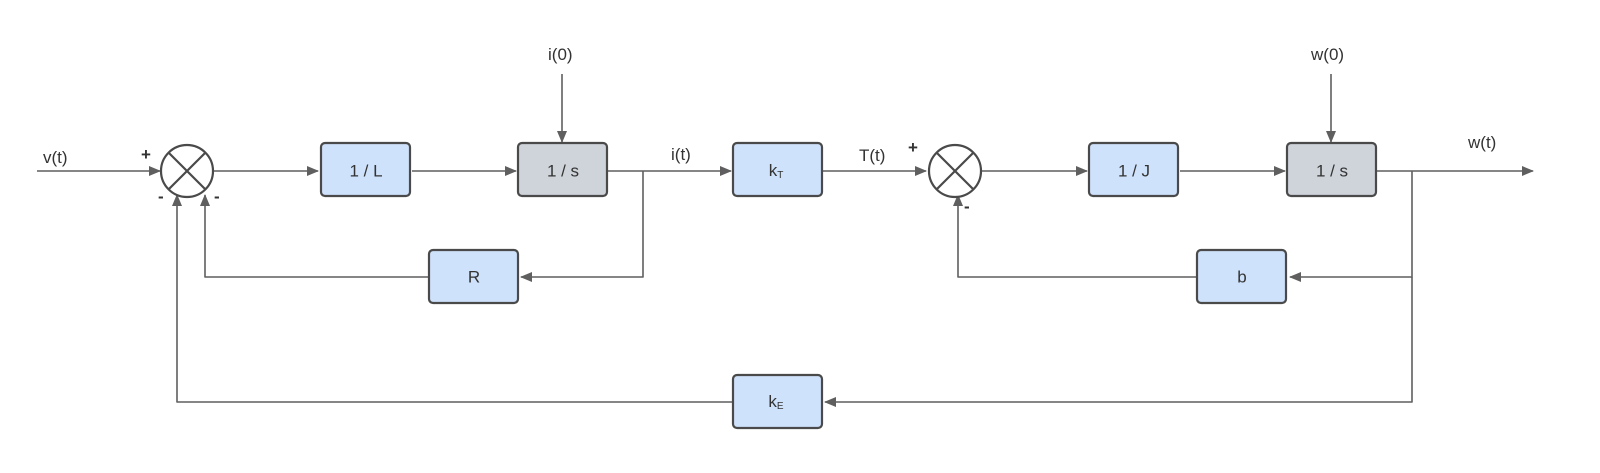  I want to click on block-integrator-current-box, so click(562, 169).